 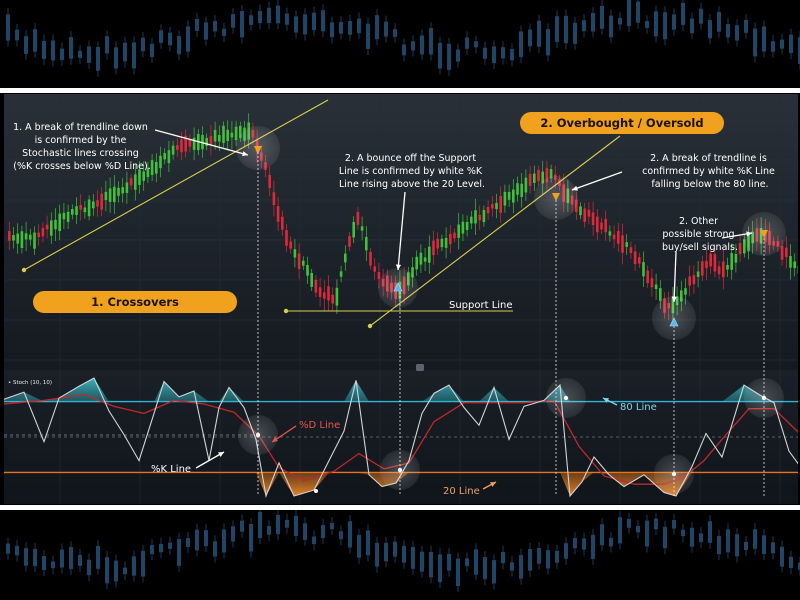 I want to click on arrow-shaft, so click(x=597, y=181).